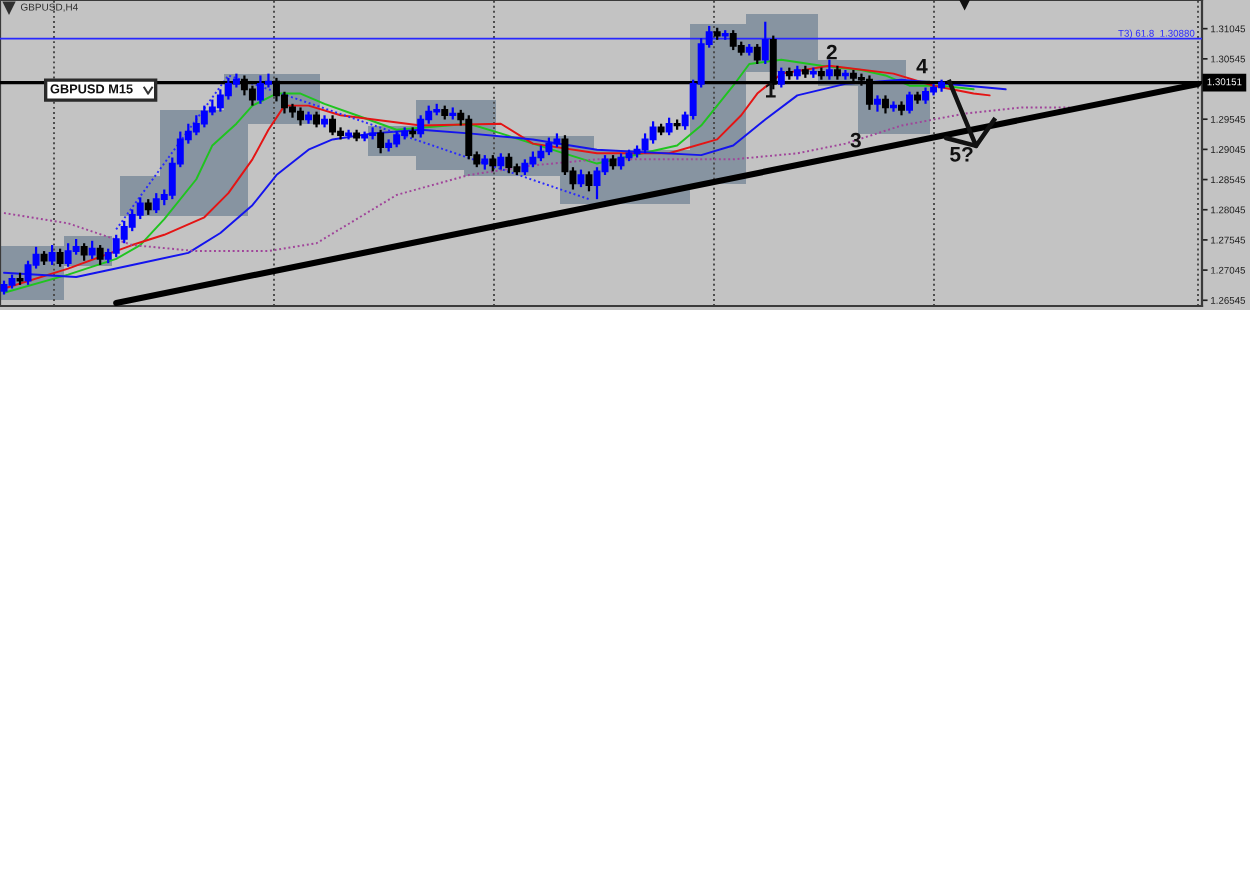 Image resolution: width=1250 pixels, height=880 pixels. What do you see at coordinates (961, 154) in the screenshot?
I see `annotation: 5?` at bounding box center [961, 154].